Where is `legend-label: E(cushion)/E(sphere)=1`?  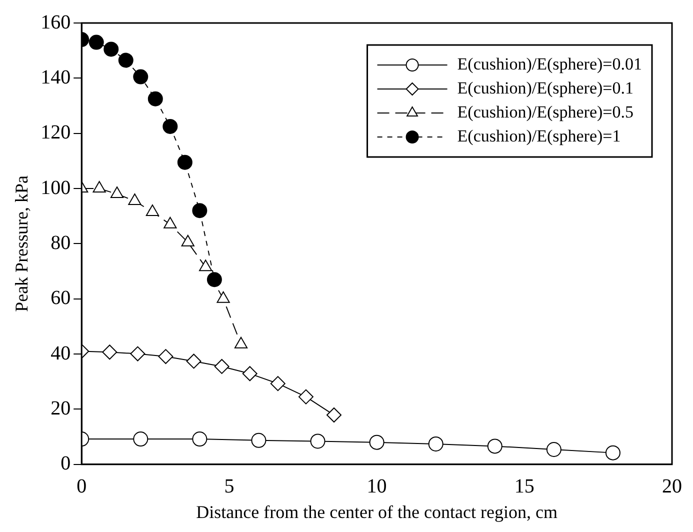
legend-label: E(cushion)/E(sphere)=1 is located at coordinates (539, 136).